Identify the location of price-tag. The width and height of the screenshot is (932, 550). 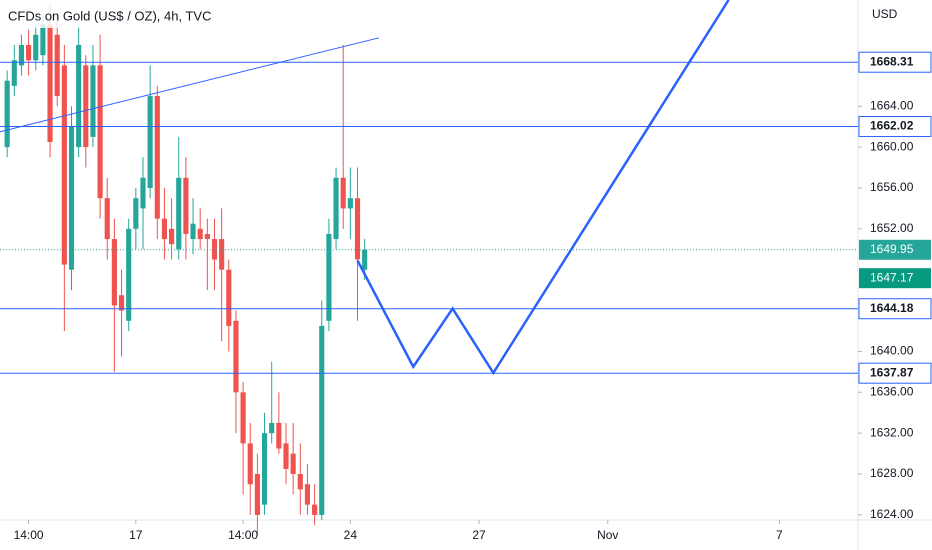
(895, 278).